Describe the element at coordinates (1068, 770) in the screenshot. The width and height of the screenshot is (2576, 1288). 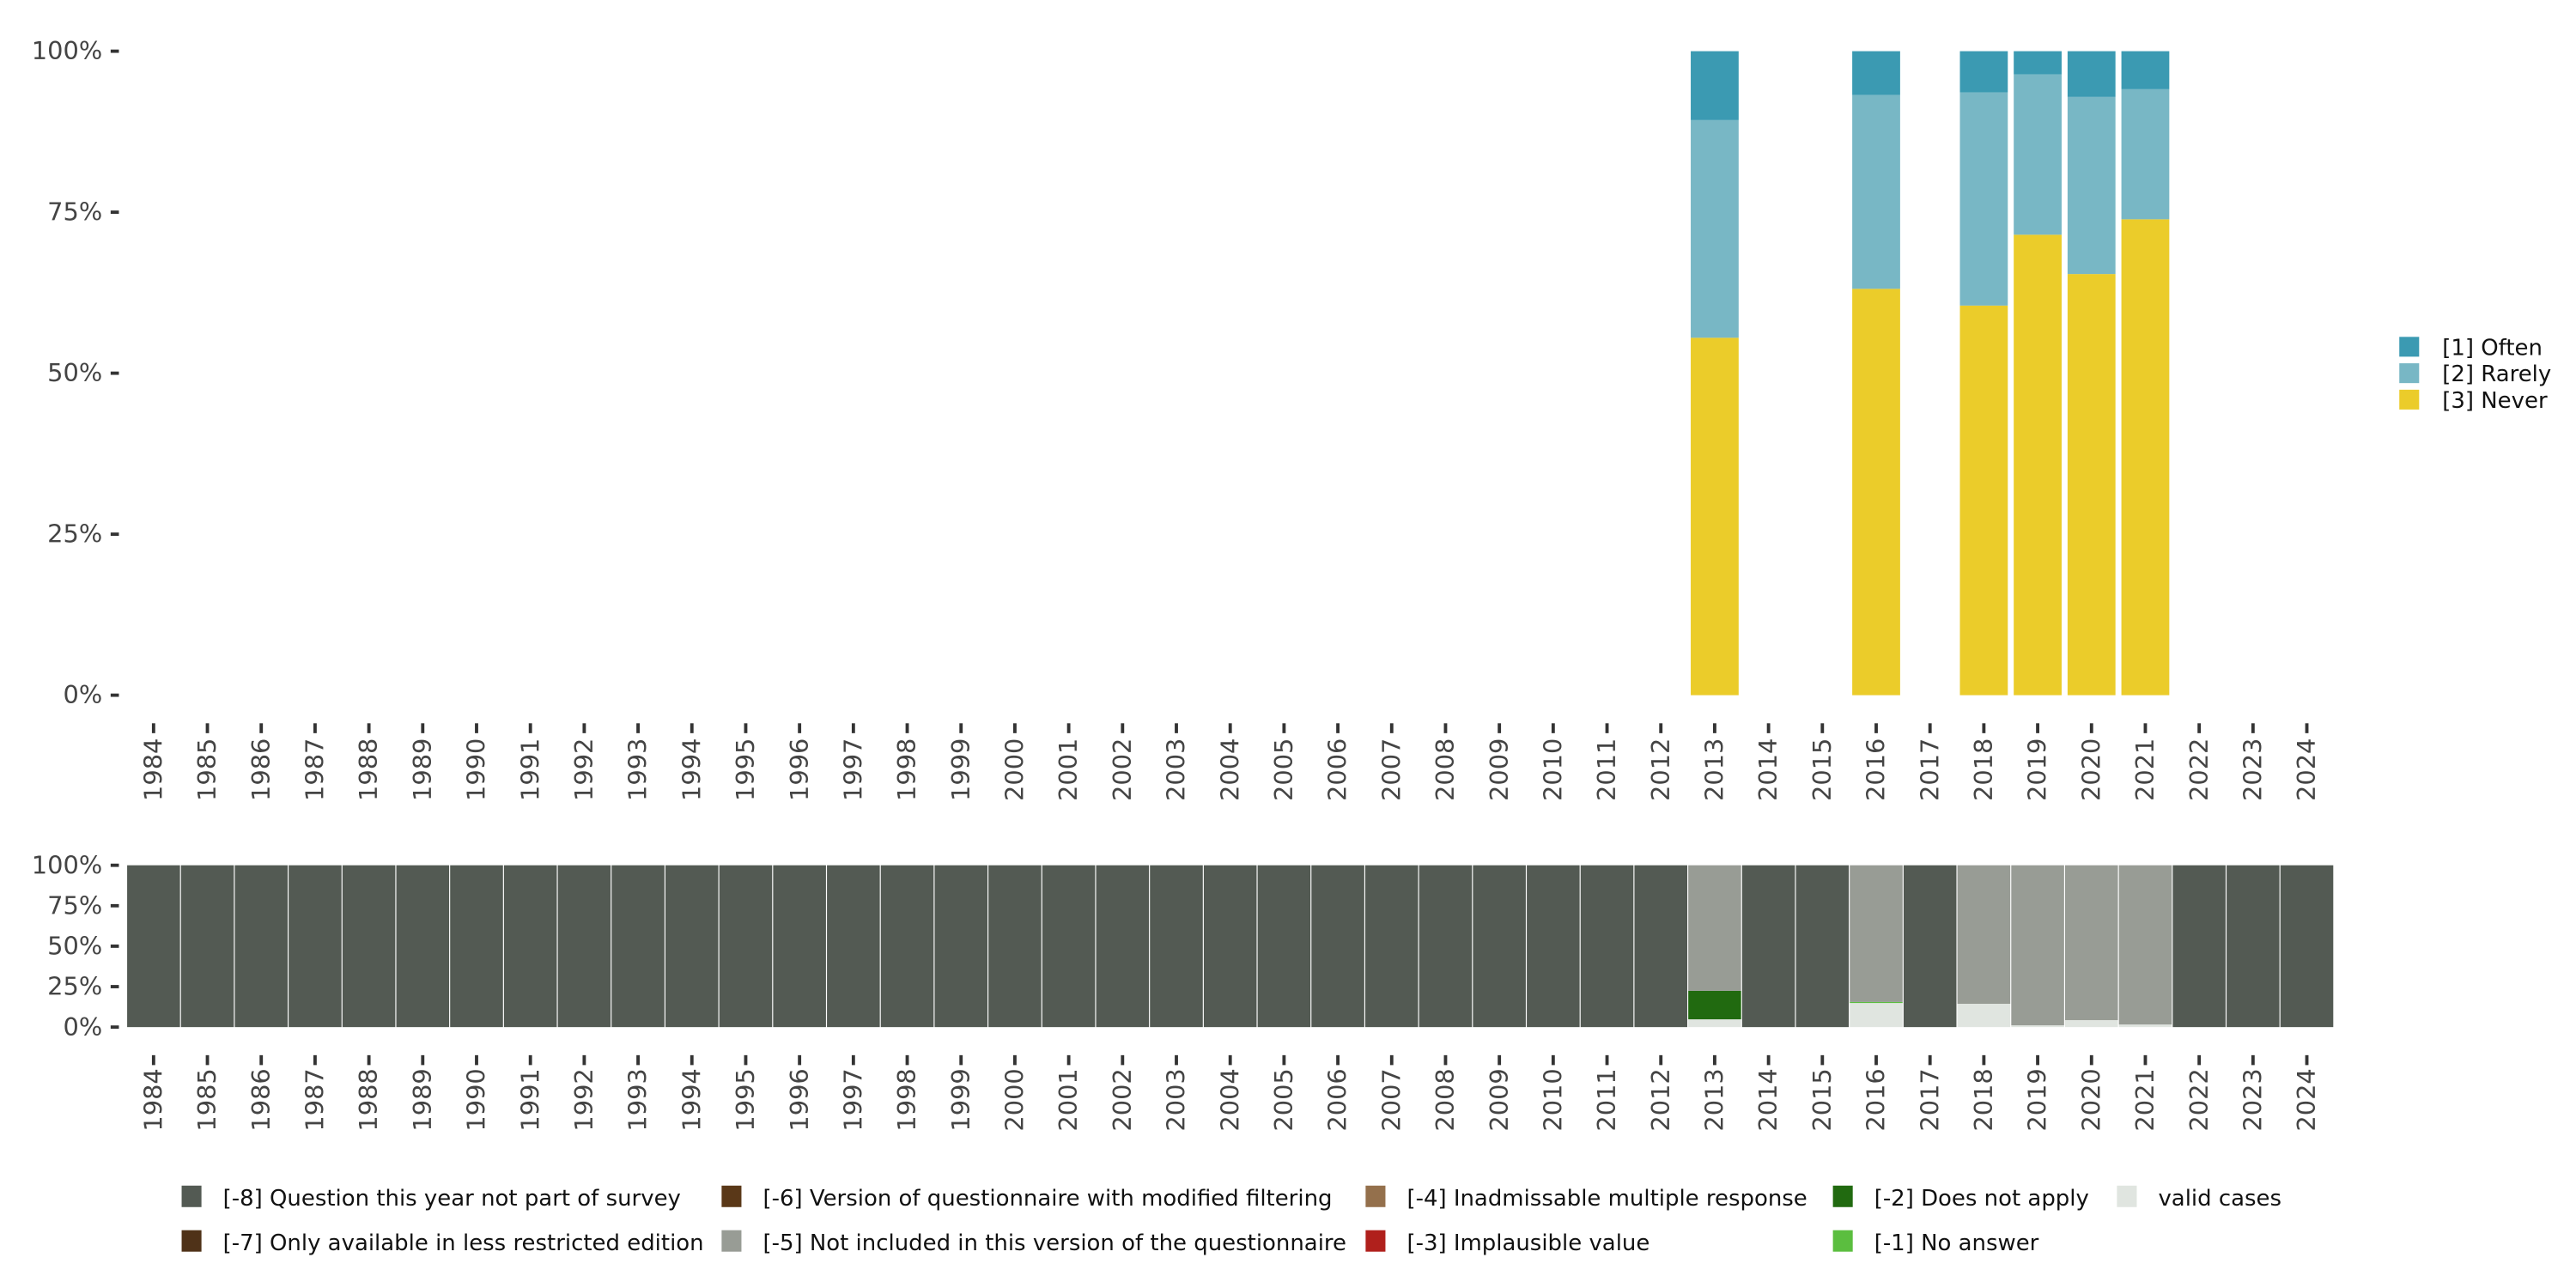
I see `x-tick-label: 2001` at that location.